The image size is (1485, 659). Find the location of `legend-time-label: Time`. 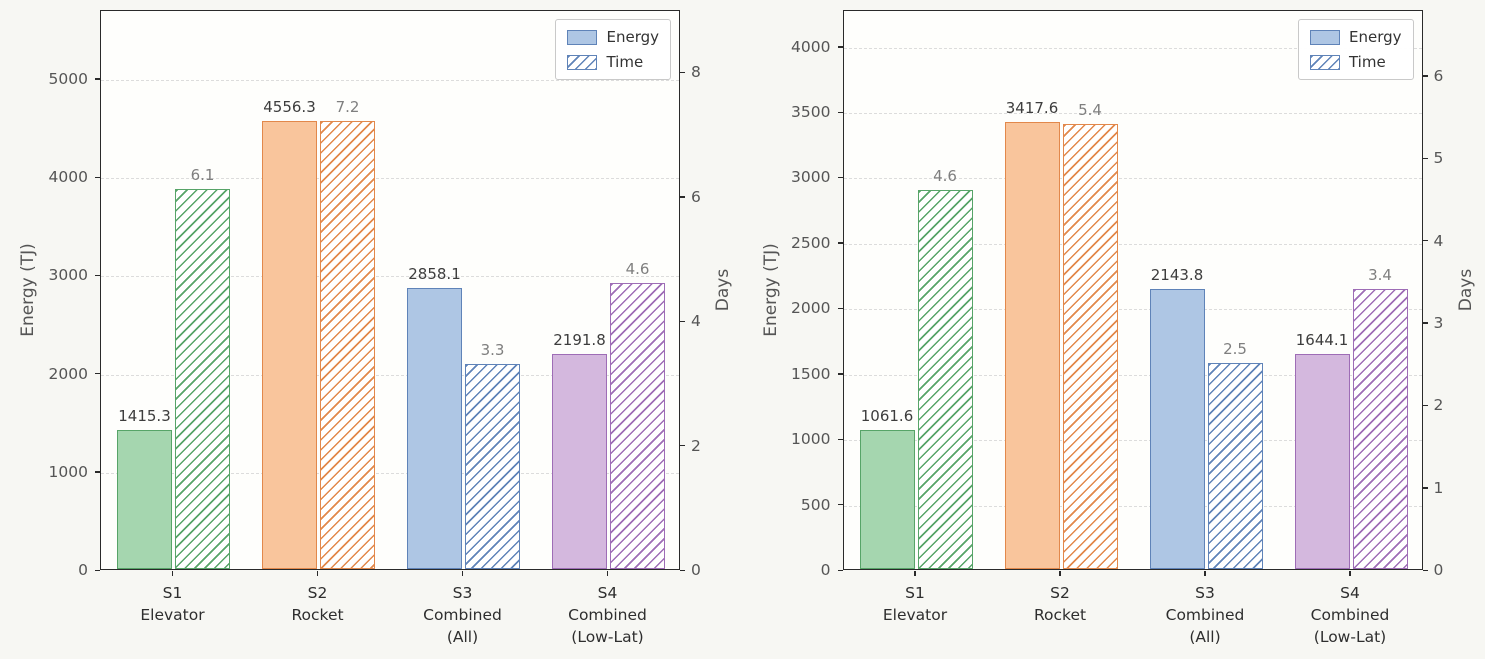

legend-time-label: Time is located at coordinates (625, 62).